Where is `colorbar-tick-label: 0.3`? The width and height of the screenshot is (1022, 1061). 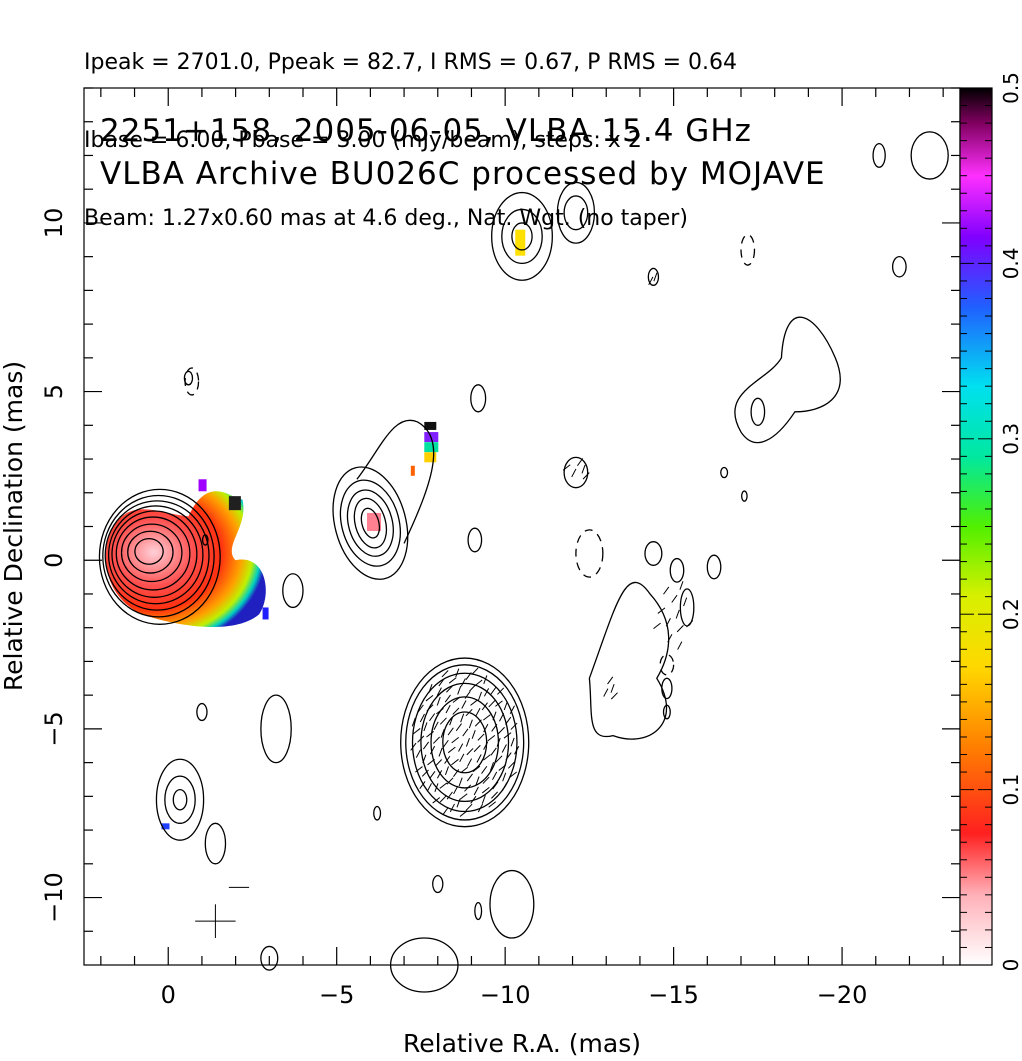
colorbar-tick-label: 0.3 is located at coordinates (1010, 439).